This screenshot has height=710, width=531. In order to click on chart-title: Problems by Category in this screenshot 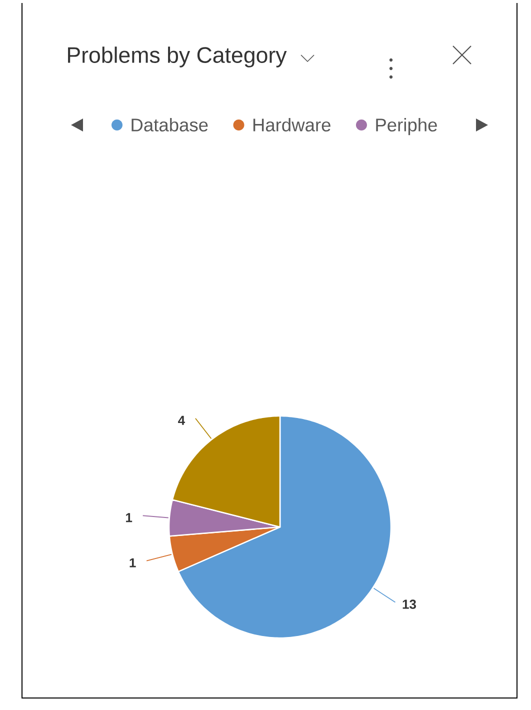, I will do `click(177, 57)`.